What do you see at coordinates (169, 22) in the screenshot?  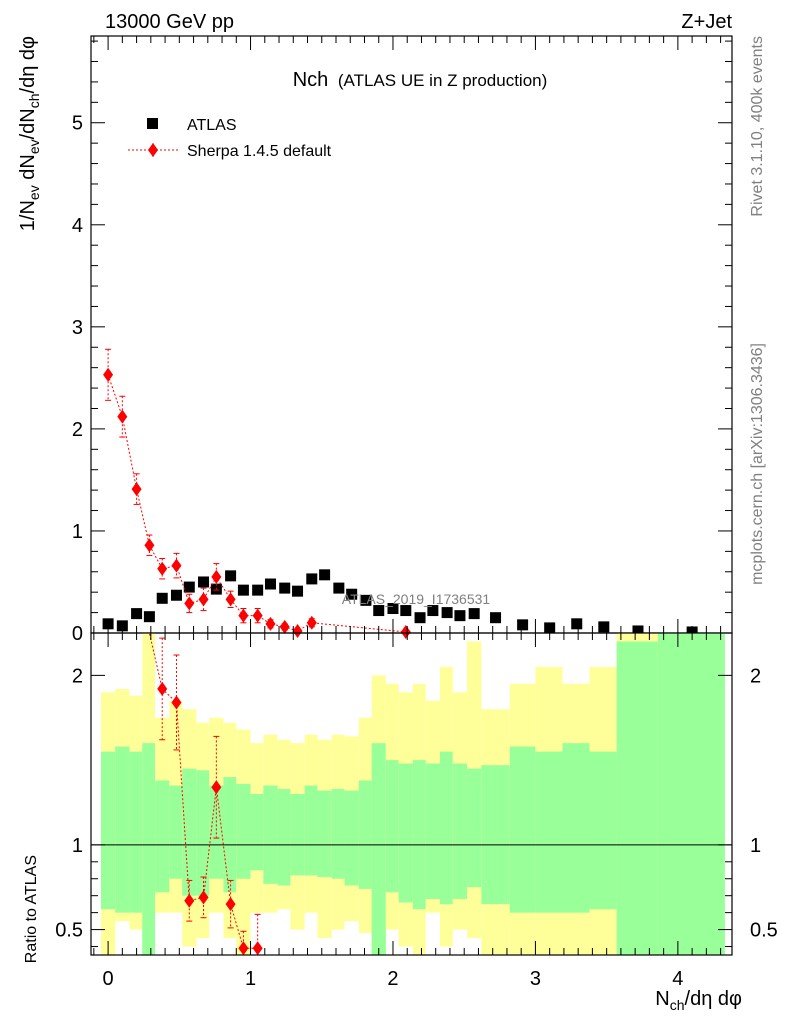 I see `header-energy-label: 13000 GeV pp` at bounding box center [169, 22].